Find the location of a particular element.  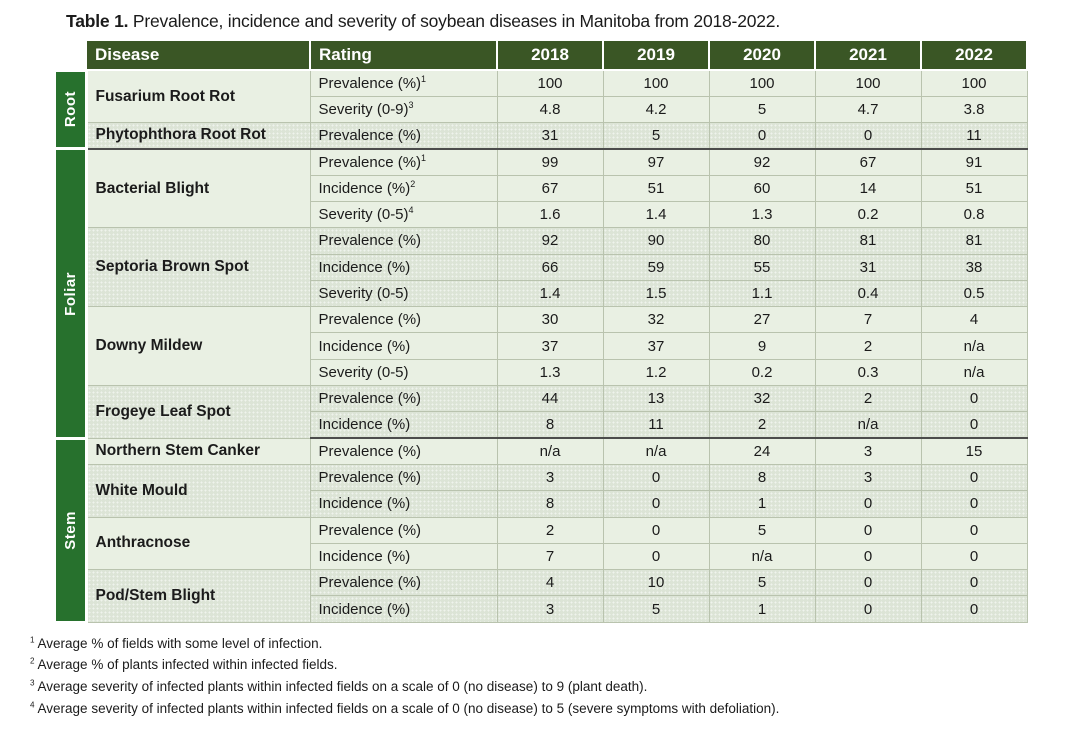

footnote-marker: 1 is located at coordinates (32, 640).